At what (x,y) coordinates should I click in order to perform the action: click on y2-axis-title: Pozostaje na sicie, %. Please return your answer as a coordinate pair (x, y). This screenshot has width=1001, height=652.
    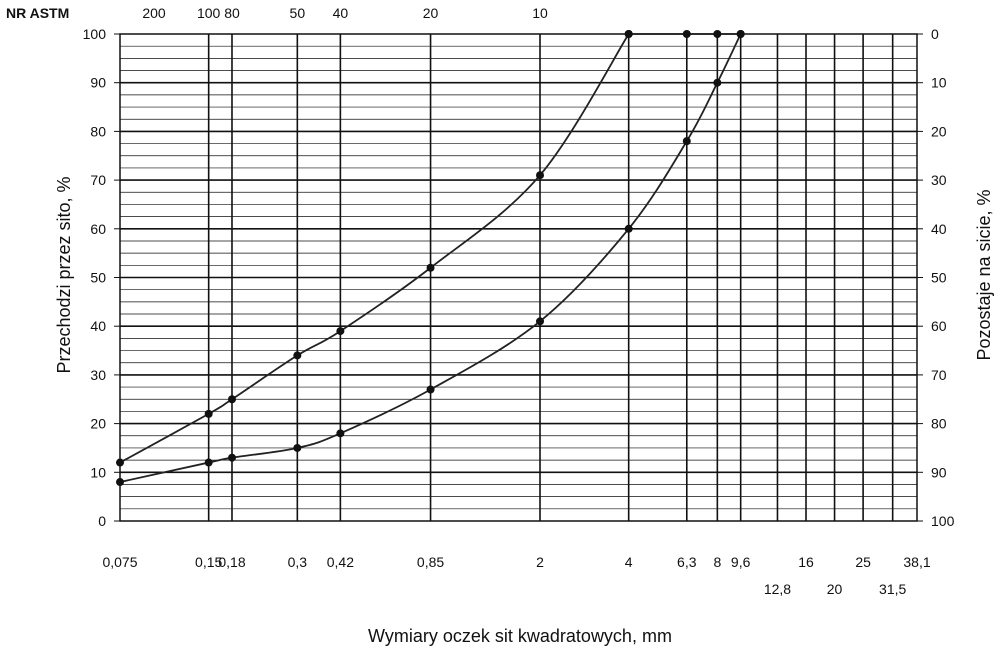
    Looking at the image, I should click on (984, 274).